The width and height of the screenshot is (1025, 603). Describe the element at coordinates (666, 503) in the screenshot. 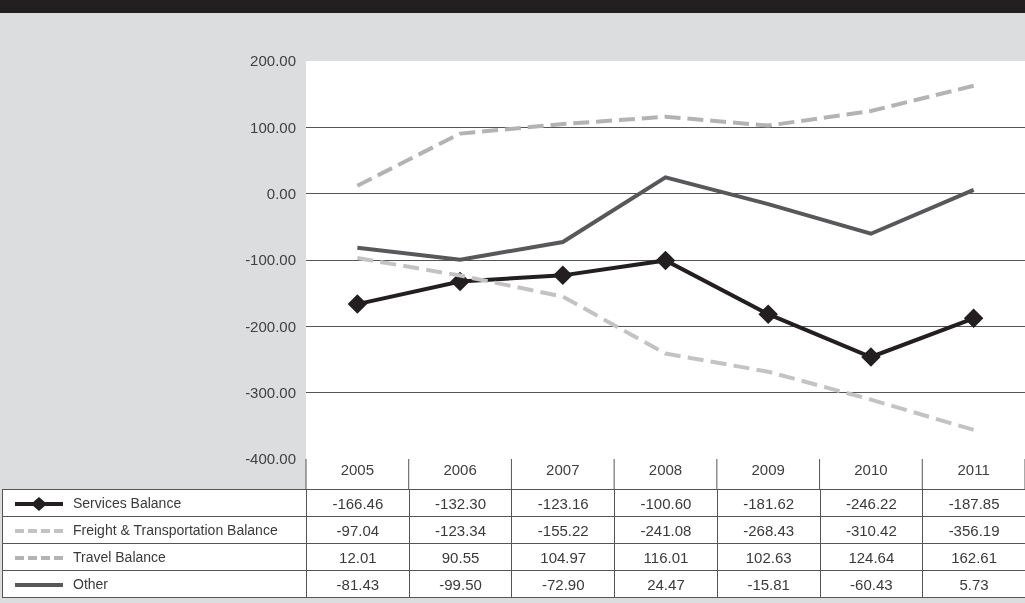

I see `data-label: -100.60` at that location.